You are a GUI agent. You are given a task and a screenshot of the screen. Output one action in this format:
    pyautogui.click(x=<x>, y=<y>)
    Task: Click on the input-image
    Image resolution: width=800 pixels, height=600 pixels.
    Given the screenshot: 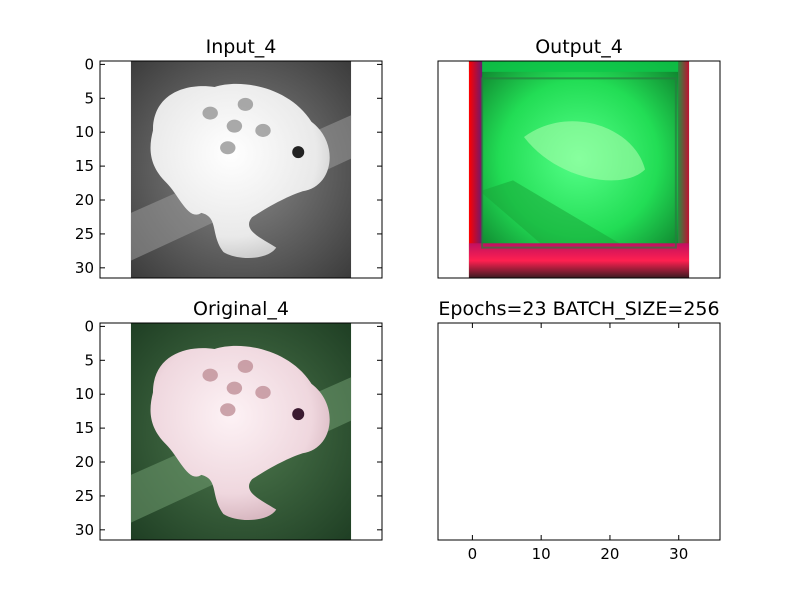 What is the action you would take?
    pyautogui.click(x=241, y=169)
    